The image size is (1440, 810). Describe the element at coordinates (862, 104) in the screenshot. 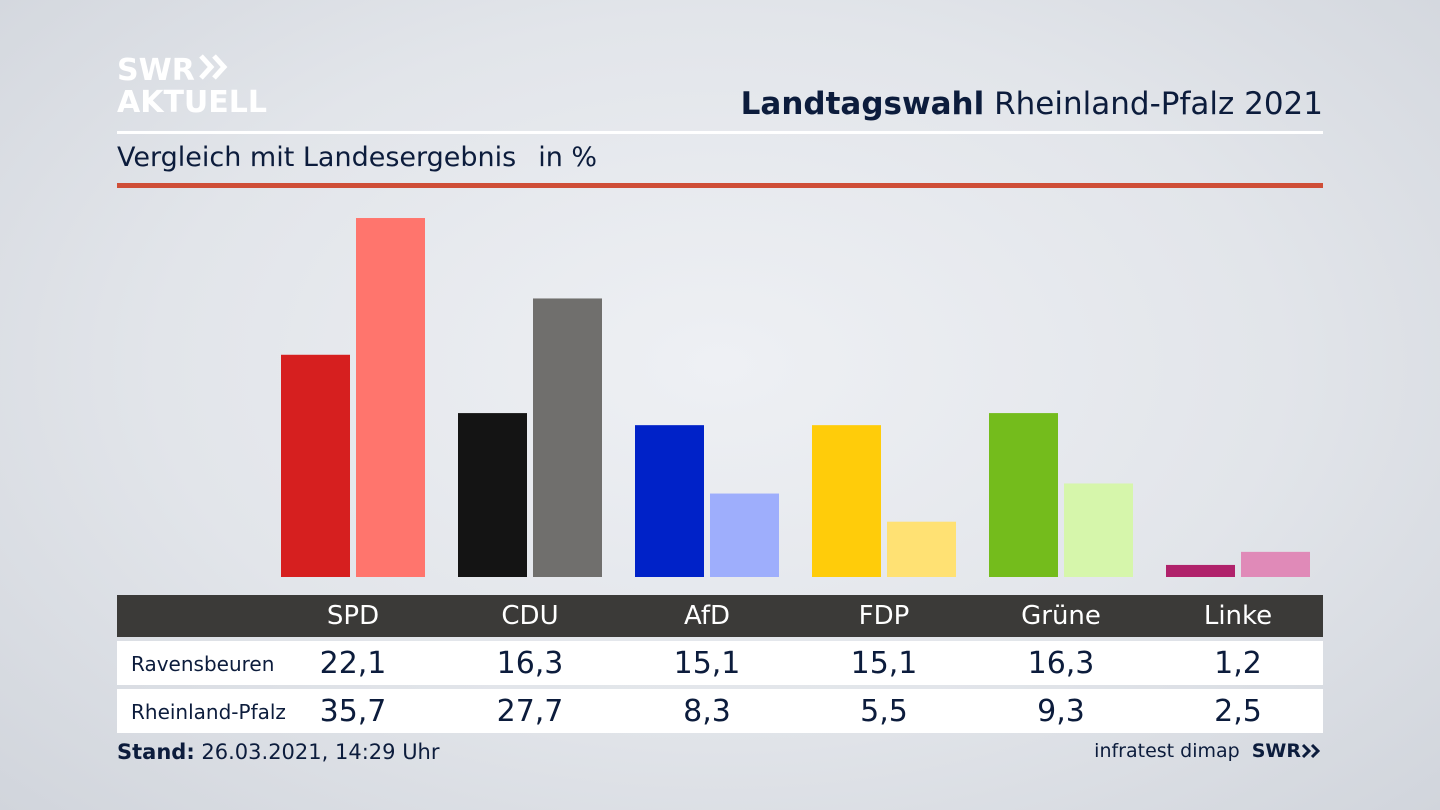

I see `title-bold: Landtagswahl` at that location.